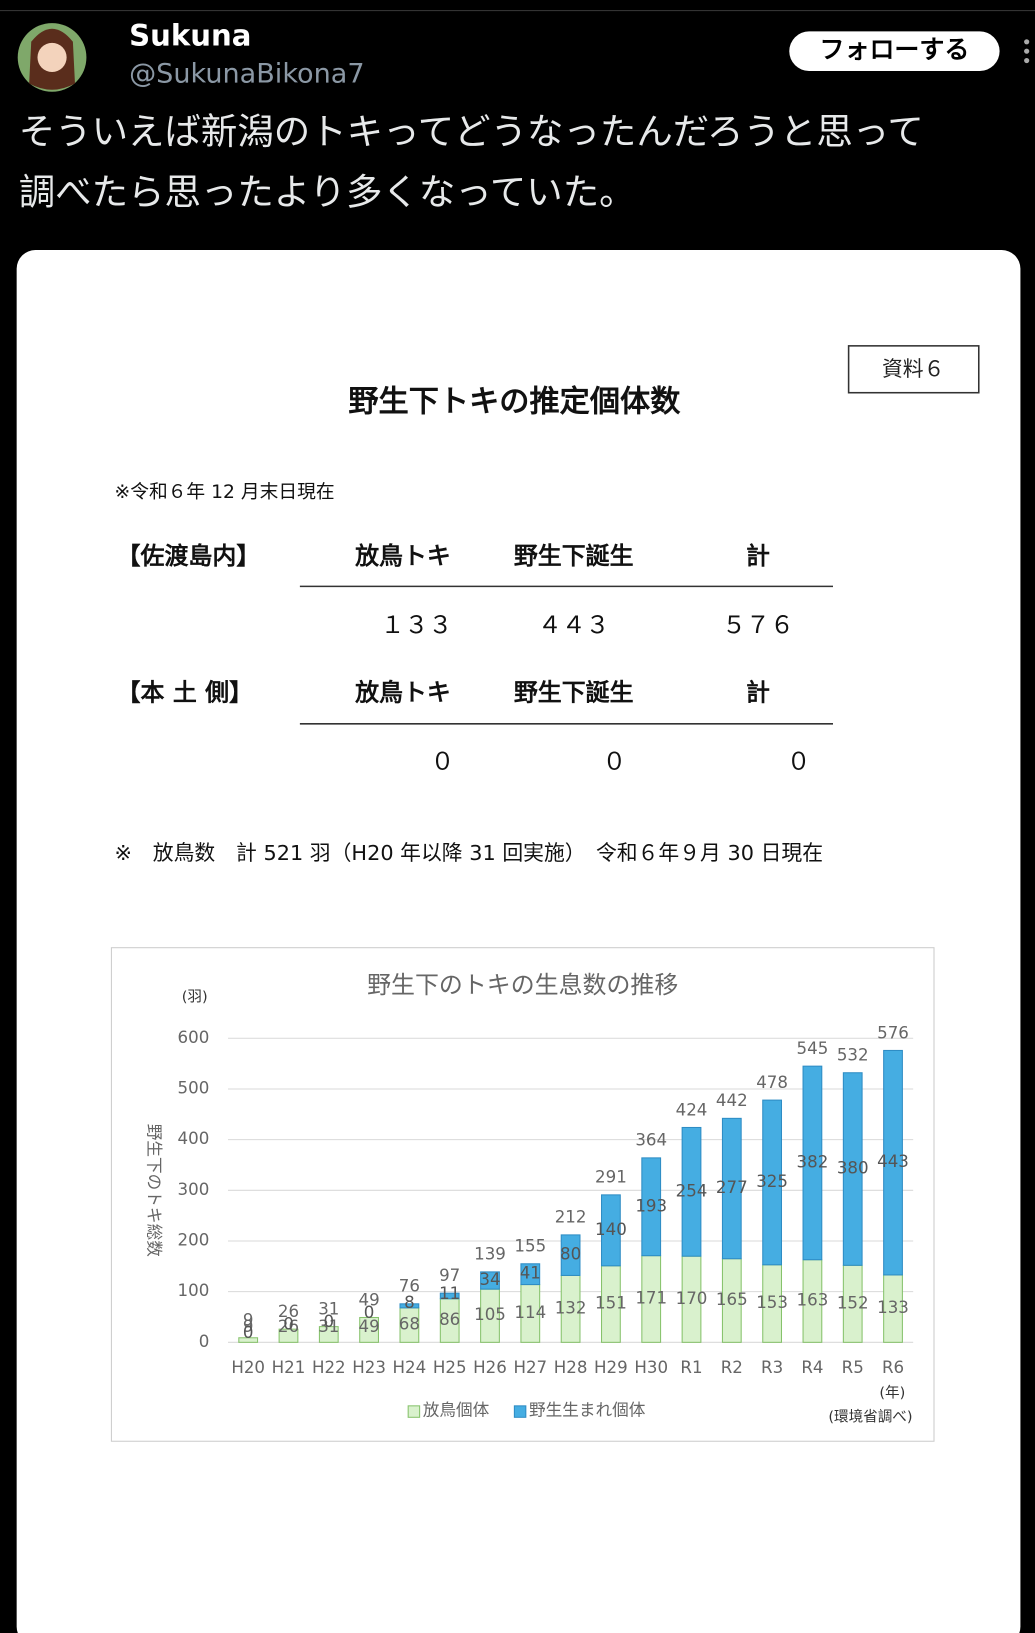  I want to click on data-label: 133, so click(893, 1307).